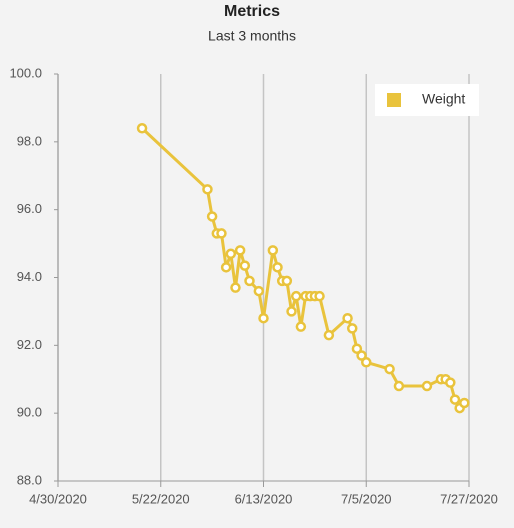 This screenshot has height=528, width=514. I want to click on chart-title: Metrics, so click(252, 11).